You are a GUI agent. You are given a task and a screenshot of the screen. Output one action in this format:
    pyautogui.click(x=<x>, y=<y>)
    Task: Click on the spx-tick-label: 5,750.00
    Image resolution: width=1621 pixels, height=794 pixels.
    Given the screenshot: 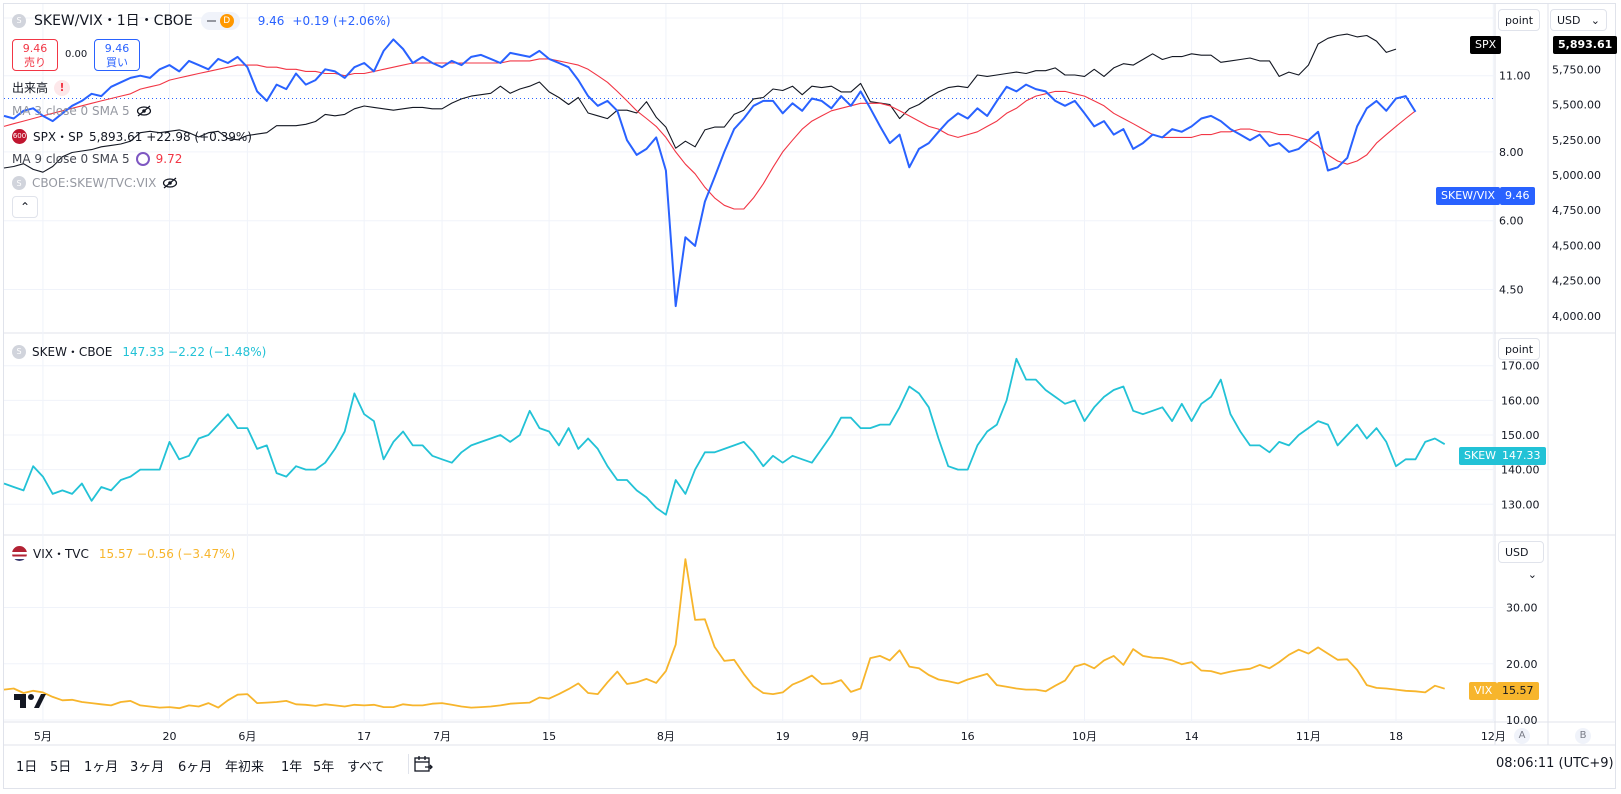 What is the action you would take?
    pyautogui.click(x=1576, y=69)
    